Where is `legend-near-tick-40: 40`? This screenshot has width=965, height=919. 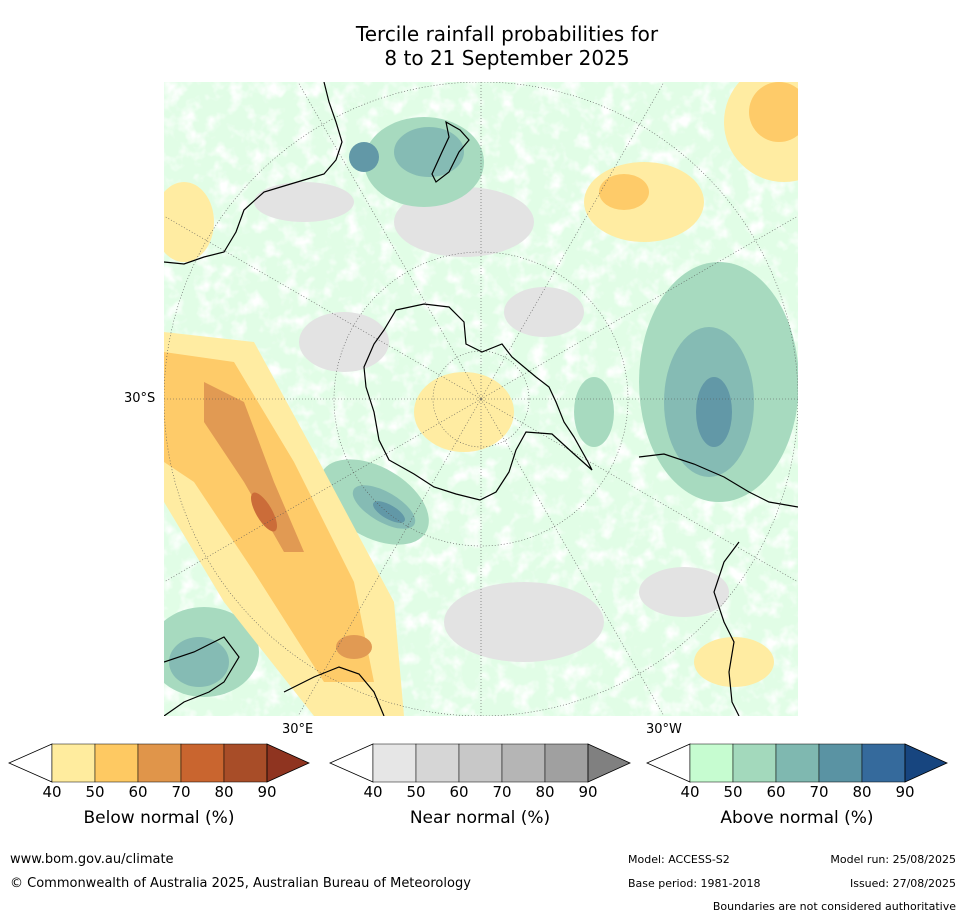
legend-near-tick-40: 40 is located at coordinates (373, 792).